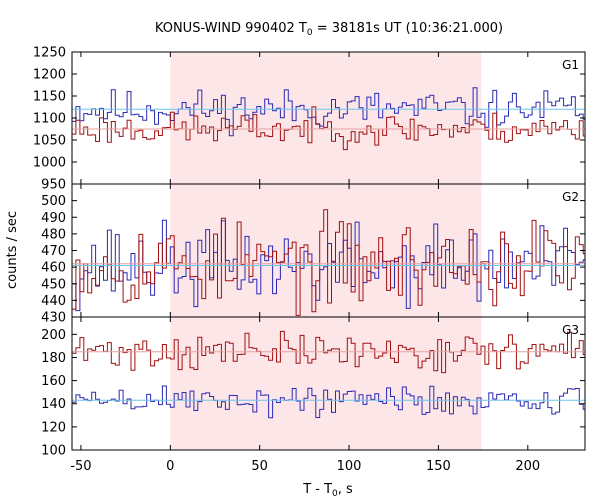 The width and height of the screenshot is (600, 500). What do you see at coordinates (53, 268) in the screenshot?
I see `y-tick-label: 460` at bounding box center [53, 268].